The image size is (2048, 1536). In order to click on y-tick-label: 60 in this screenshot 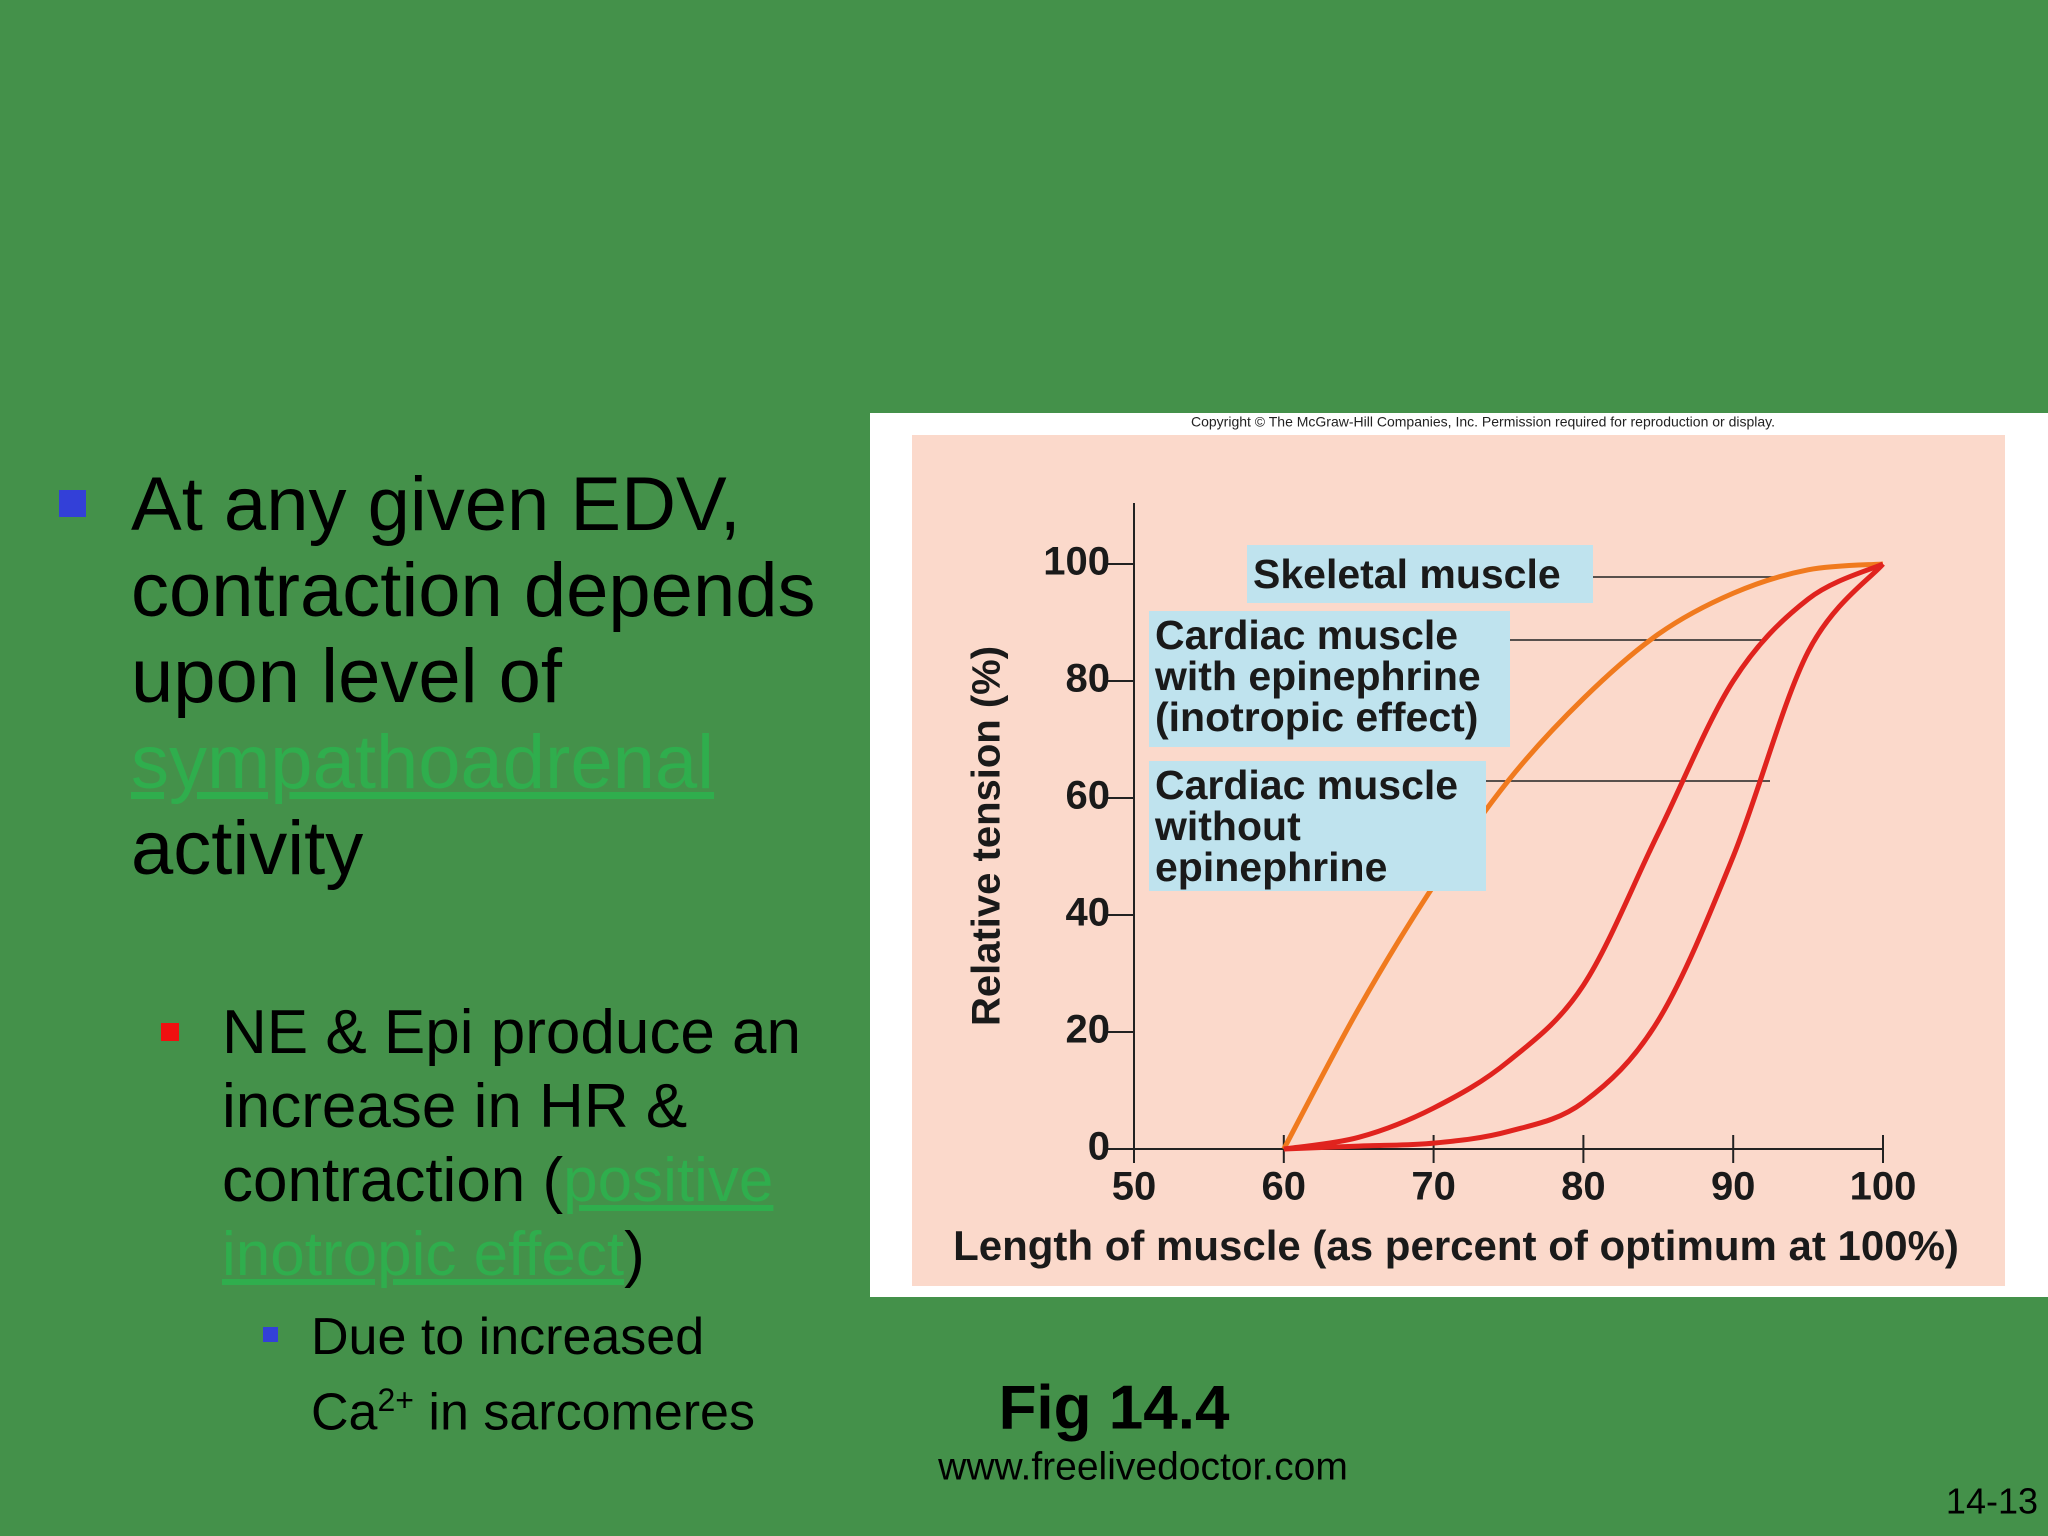, I will do `click(1088, 796)`.